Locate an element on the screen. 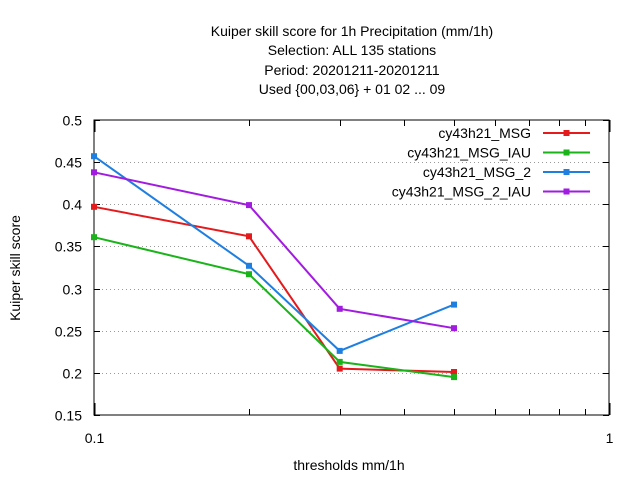  y-tick-label: 0.2 is located at coordinates (73, 374).